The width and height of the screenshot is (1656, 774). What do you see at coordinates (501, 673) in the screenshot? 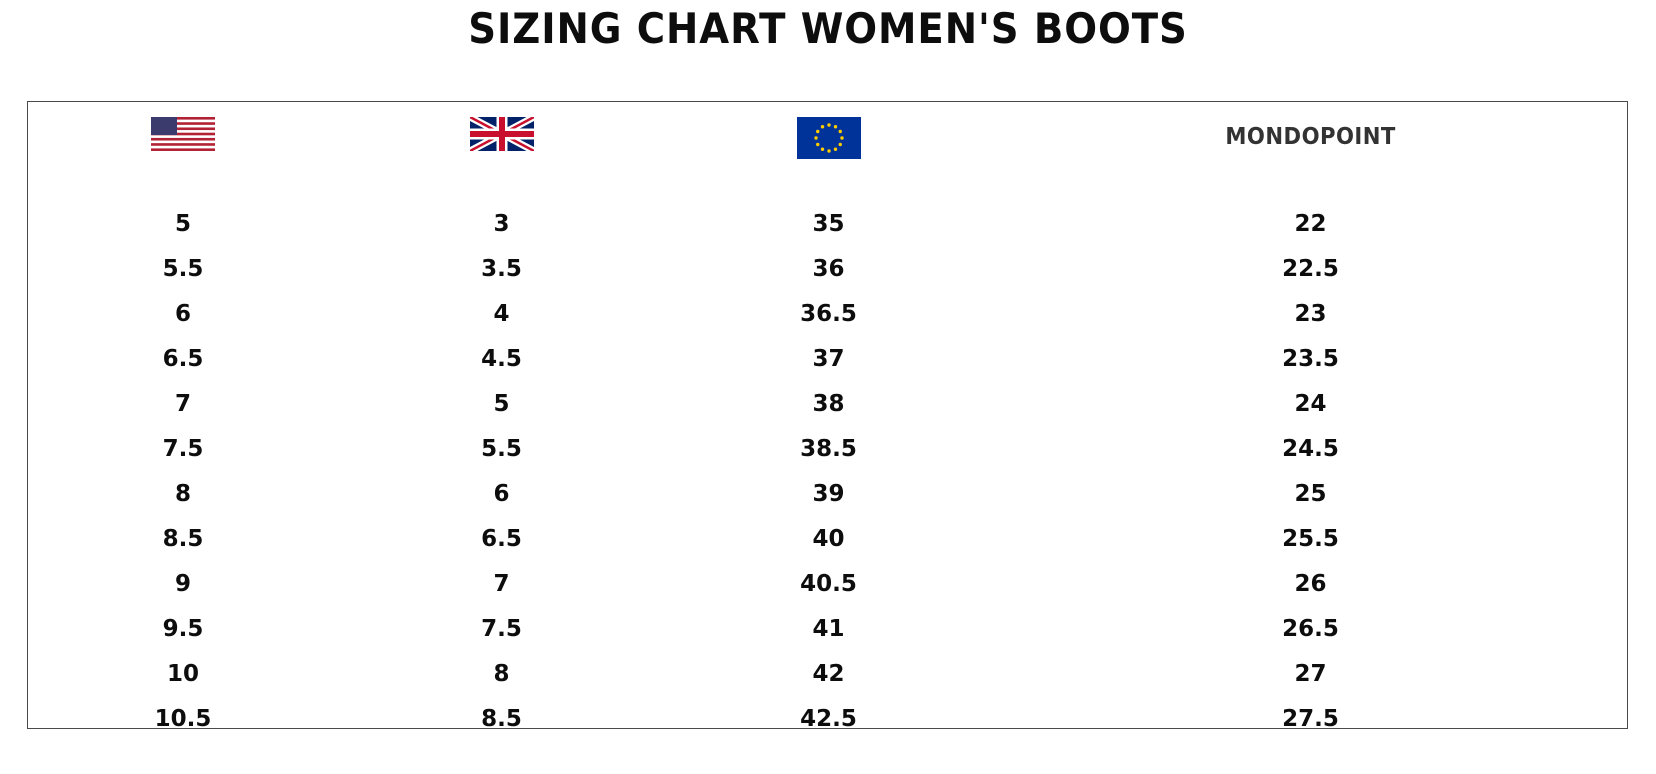
I see `uk-size: 8` at bounding box center [501, 673].